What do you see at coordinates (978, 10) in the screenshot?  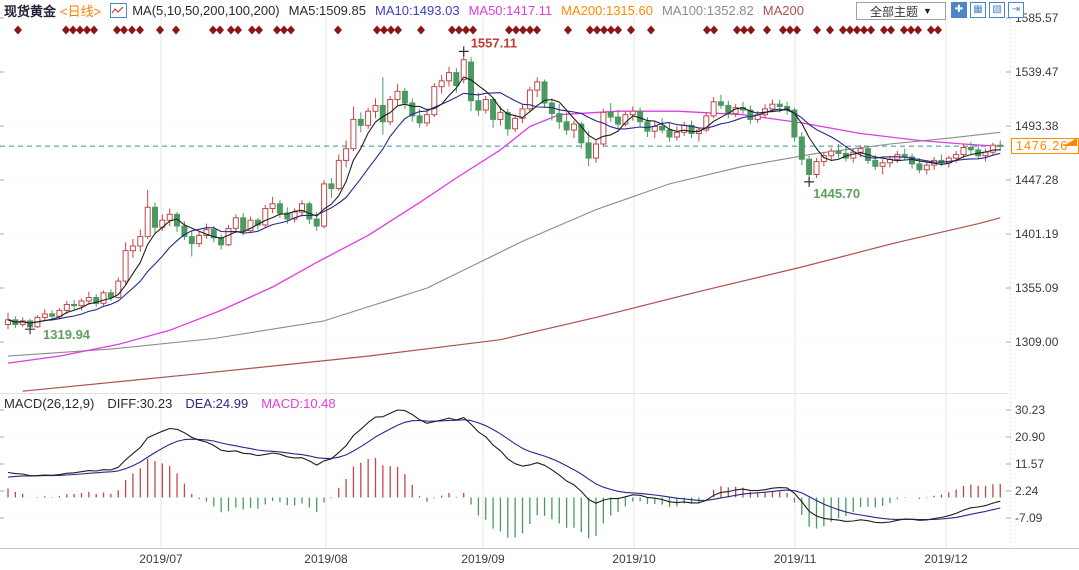 I see `pane-chart-icon: ▦` at bounding box center [978, 10].